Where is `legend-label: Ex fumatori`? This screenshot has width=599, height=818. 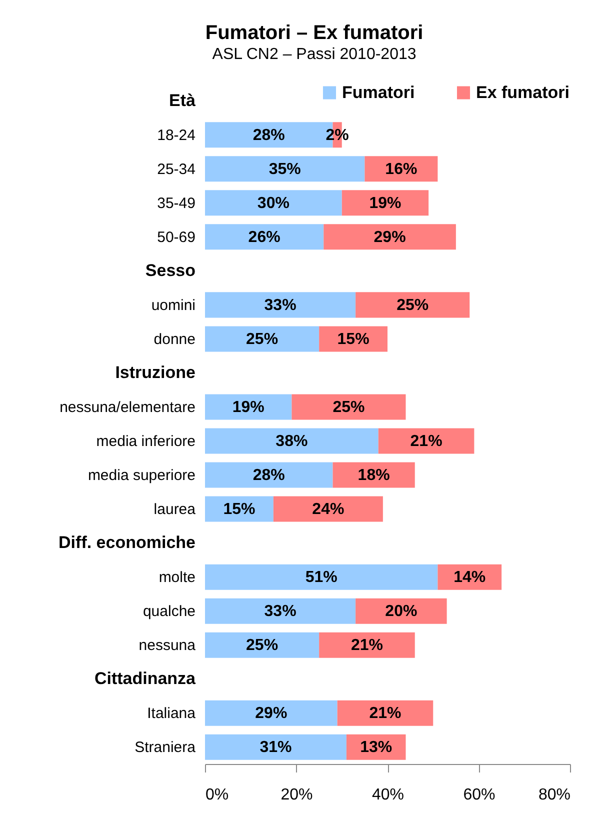 legend-label: Ex fumatori is located at coordinates (523, 92).